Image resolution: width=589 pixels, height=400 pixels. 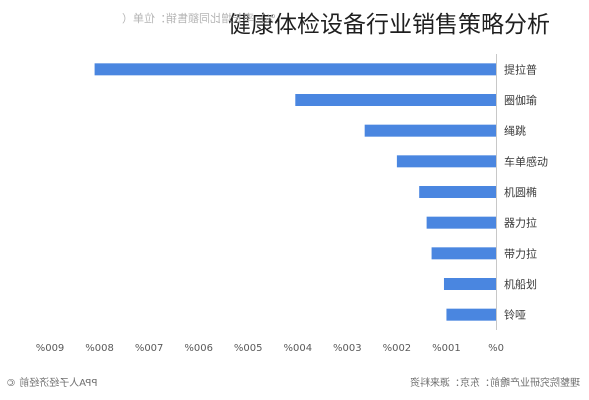 I want to click on x-tick-labels: %0 %001 %002 %003 %004 %005 %006 %007 %008 %009, so click(x=270, y=348).